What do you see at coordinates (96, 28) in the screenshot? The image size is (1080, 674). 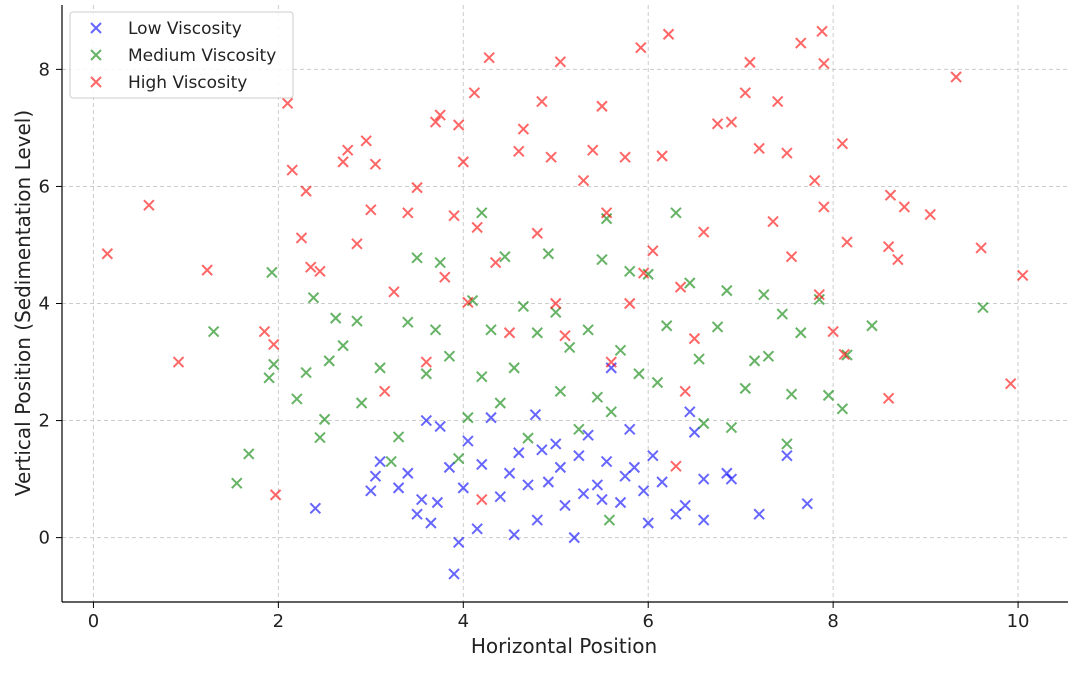 I see `legend-marker` at bounding box center [96, 28].